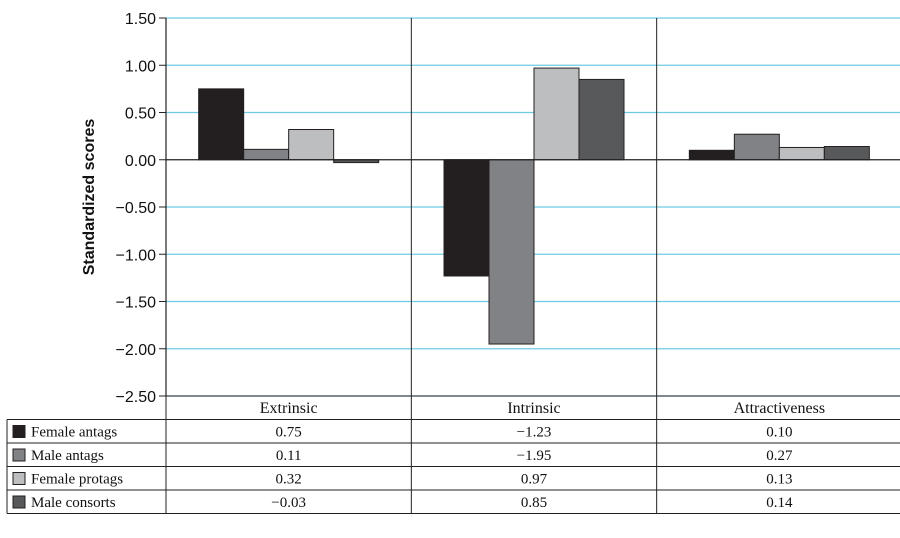 This screenshot has width=900, height=538. What do you see at coordinates (780, 408) in the screenshot?
I see `category-label: Attractiveness` at bounding box center [780, 408].